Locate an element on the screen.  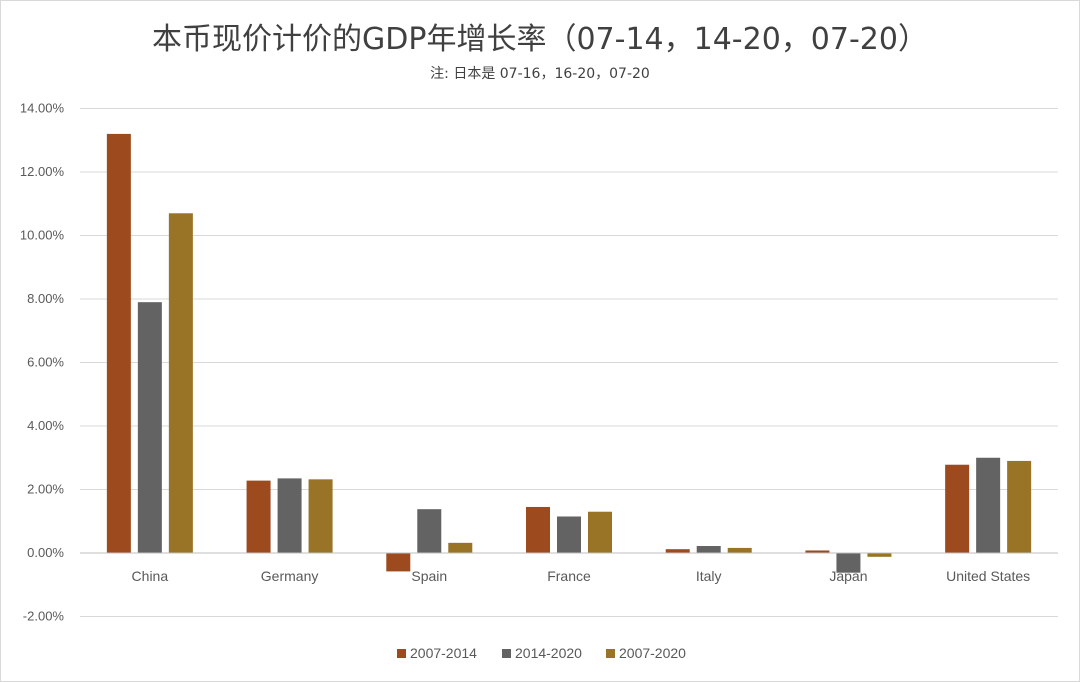
x-category-label: Spain is located at coordinates (429, 576).